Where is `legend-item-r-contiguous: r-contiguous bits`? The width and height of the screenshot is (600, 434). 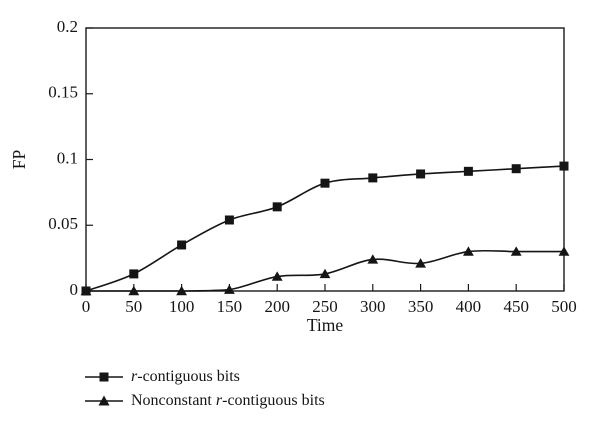
legend-item-r-contiguous: r-contiguous bits is located at coordinates (205, 376).